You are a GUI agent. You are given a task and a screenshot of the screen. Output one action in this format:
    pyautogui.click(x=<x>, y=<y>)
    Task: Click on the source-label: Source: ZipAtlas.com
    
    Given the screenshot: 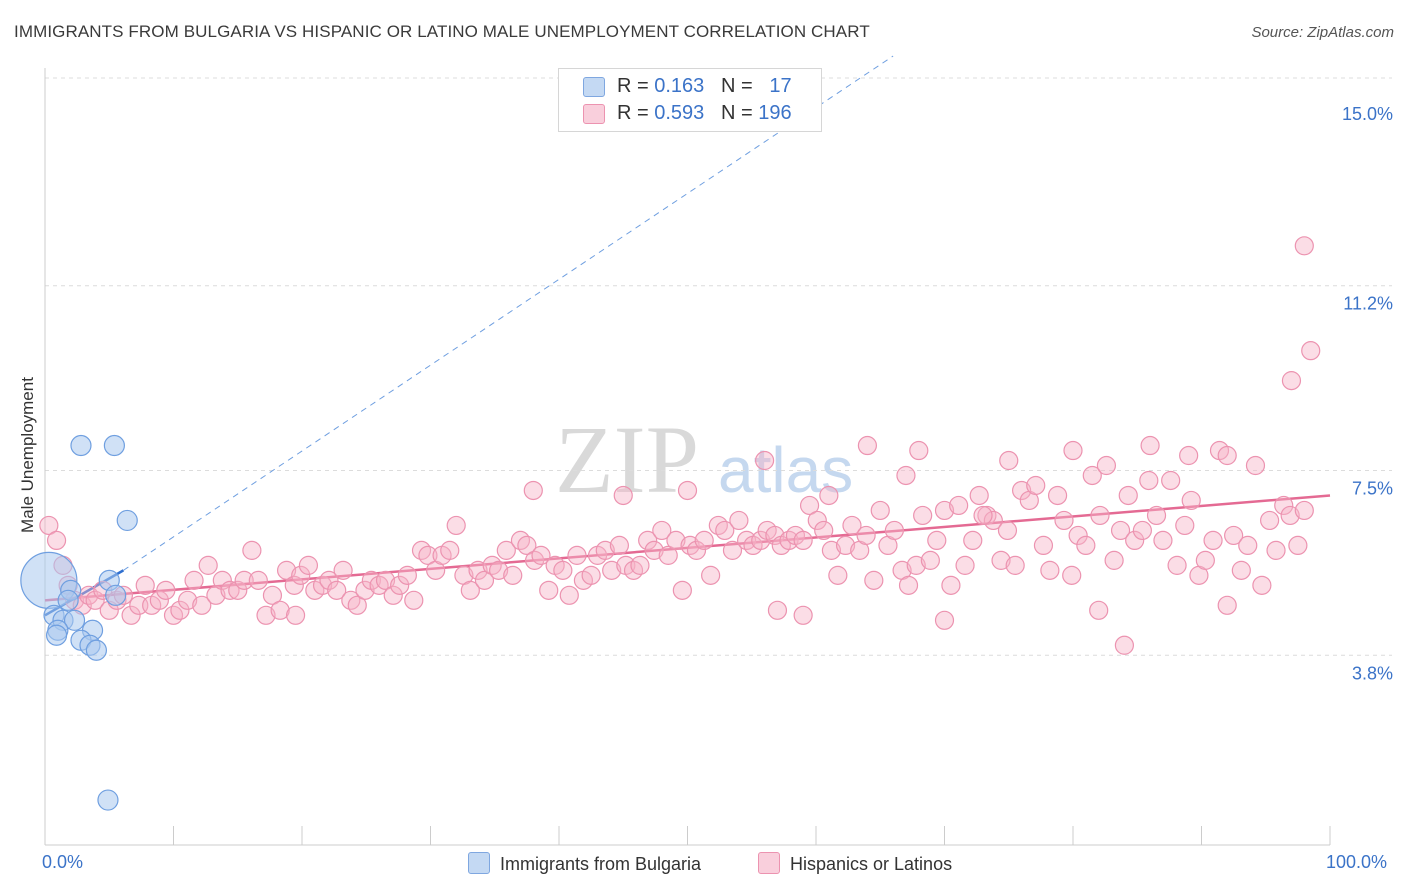 What is the action you would take?
    pyautogui.click(x=1322, y=32)
    